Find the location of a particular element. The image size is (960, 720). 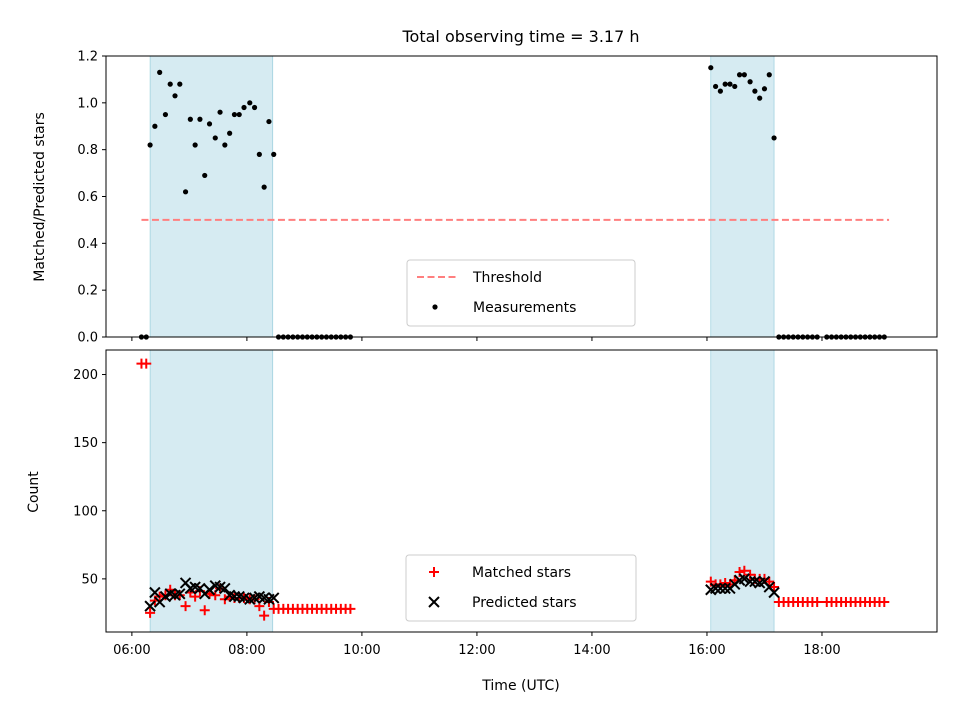

legend: Matched stars Predicted stars is located at coordinates (521, 588).